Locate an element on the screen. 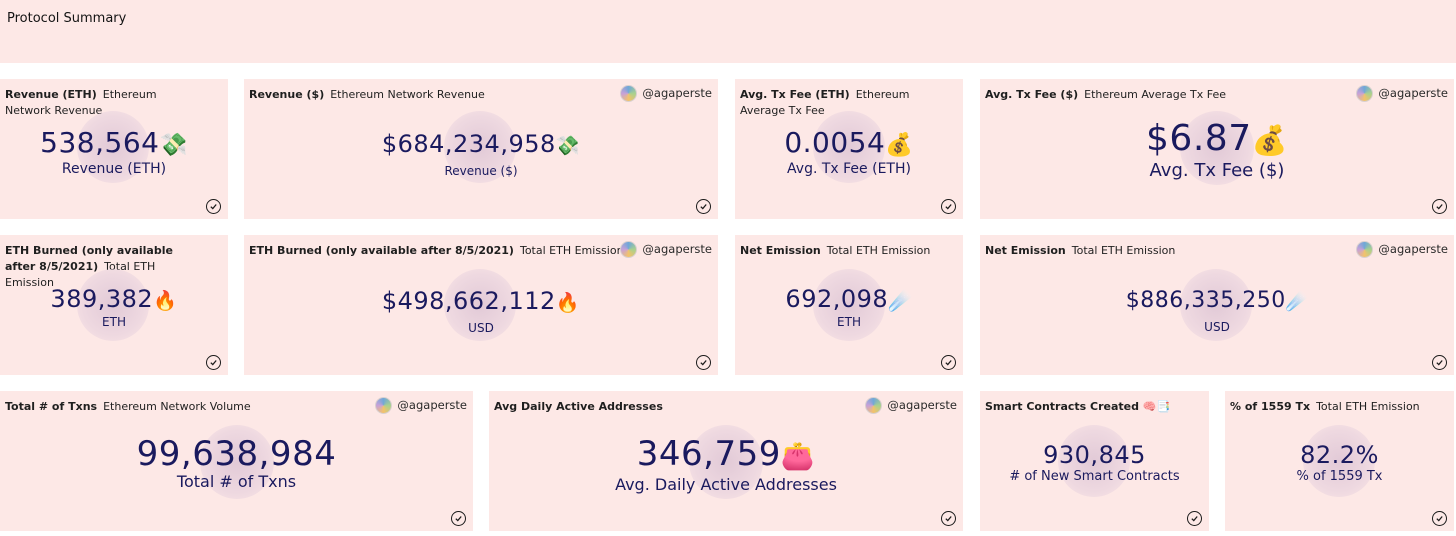  metric-value: 0.0054💰 is located at coordinates (849, 142).